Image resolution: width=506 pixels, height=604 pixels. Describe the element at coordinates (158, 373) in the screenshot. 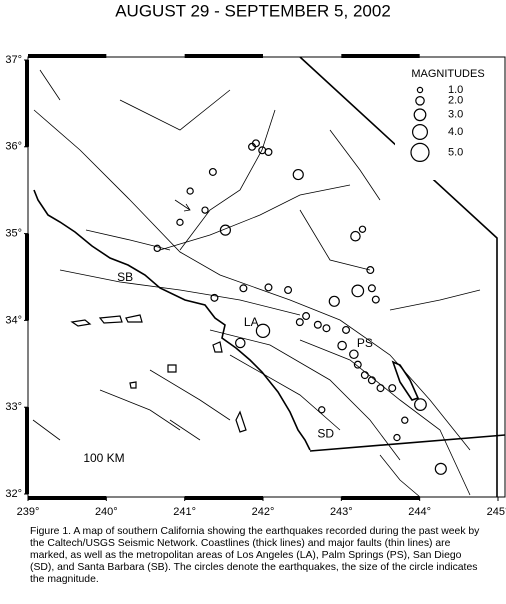

I see `island` at that location.